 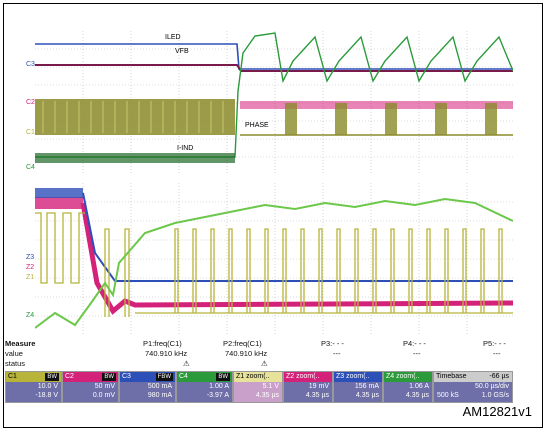 I want to click on tile-z3-name: Z3, so click(x=340, y=376).